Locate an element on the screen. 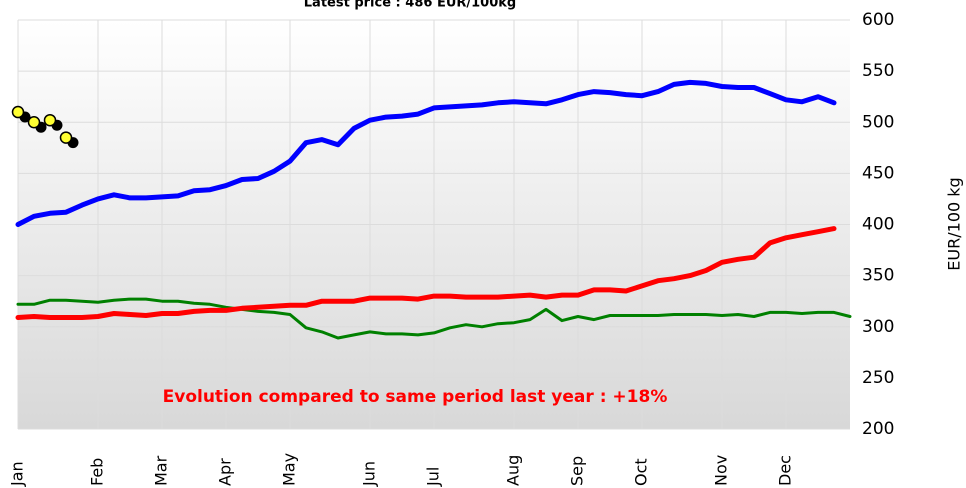  y-tick-label: 600 is located at coordinates (878, 20).